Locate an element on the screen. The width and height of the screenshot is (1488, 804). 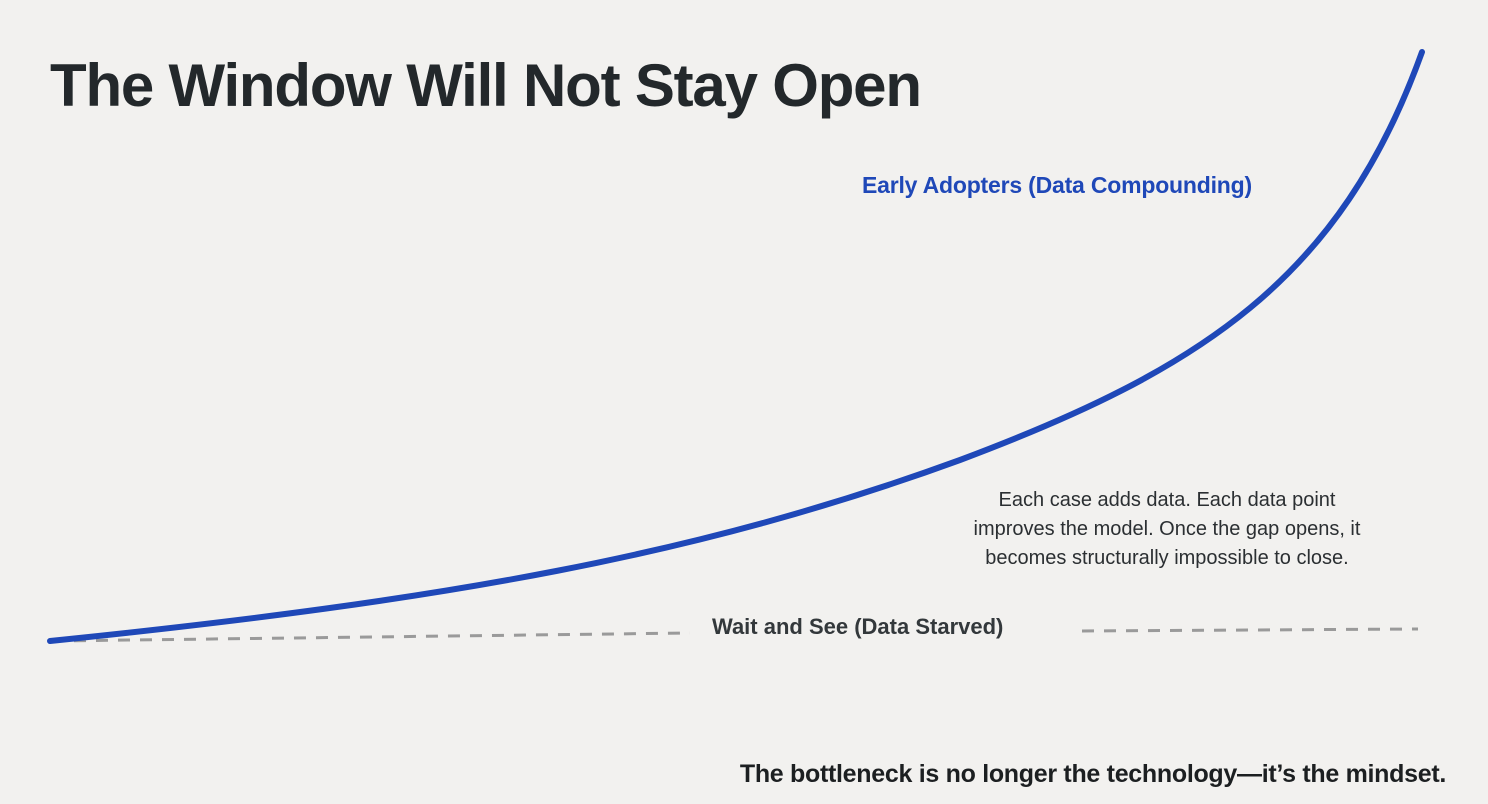
slide-title: The Window Will Not Stay Open is located at coordinates (486, 85).